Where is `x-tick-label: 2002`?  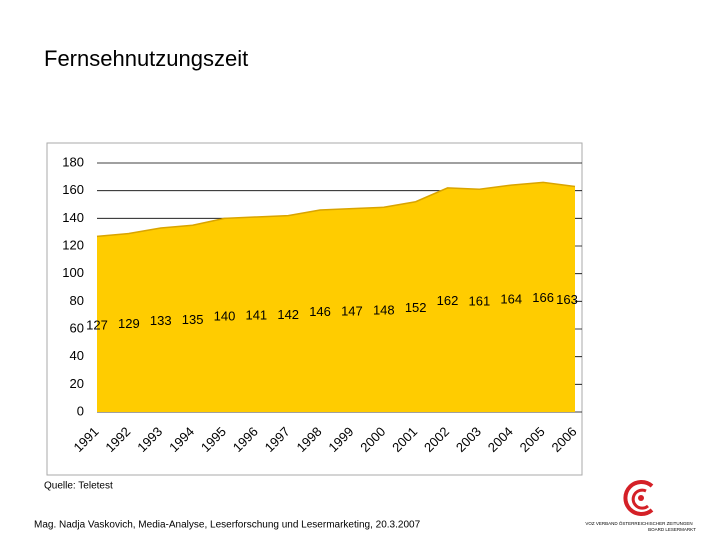
x-tick-label: 2002 is located at coordinates (436, 439).